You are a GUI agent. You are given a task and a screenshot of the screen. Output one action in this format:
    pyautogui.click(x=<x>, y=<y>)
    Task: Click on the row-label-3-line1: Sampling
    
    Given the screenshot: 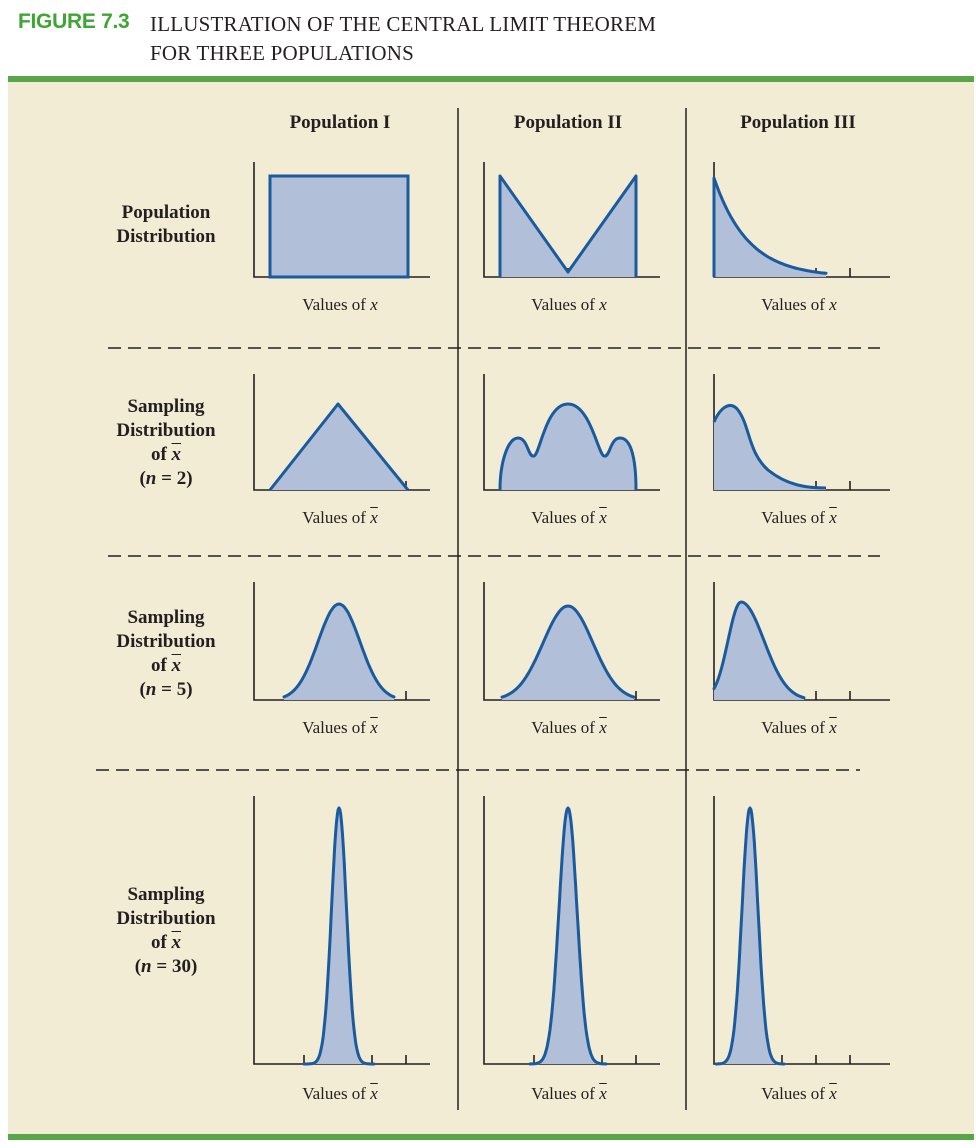 What is the action you would take?
    pyautogui.click(x=166, y=617)
    